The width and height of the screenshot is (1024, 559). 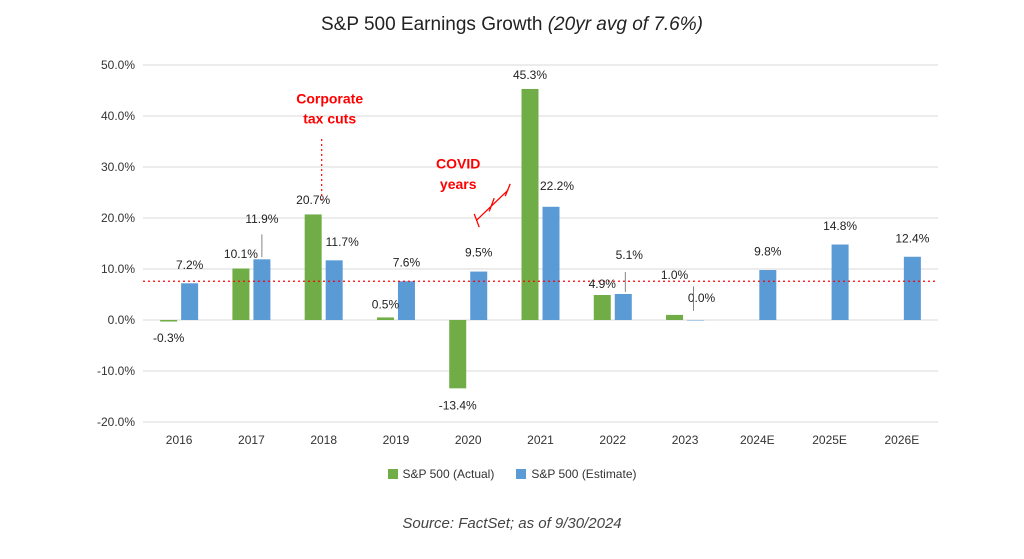 What do you see at coordinates (118, 269) in the screenshot?
I see `y-tick-label: 10.0%` at bounding box center [118, 269].